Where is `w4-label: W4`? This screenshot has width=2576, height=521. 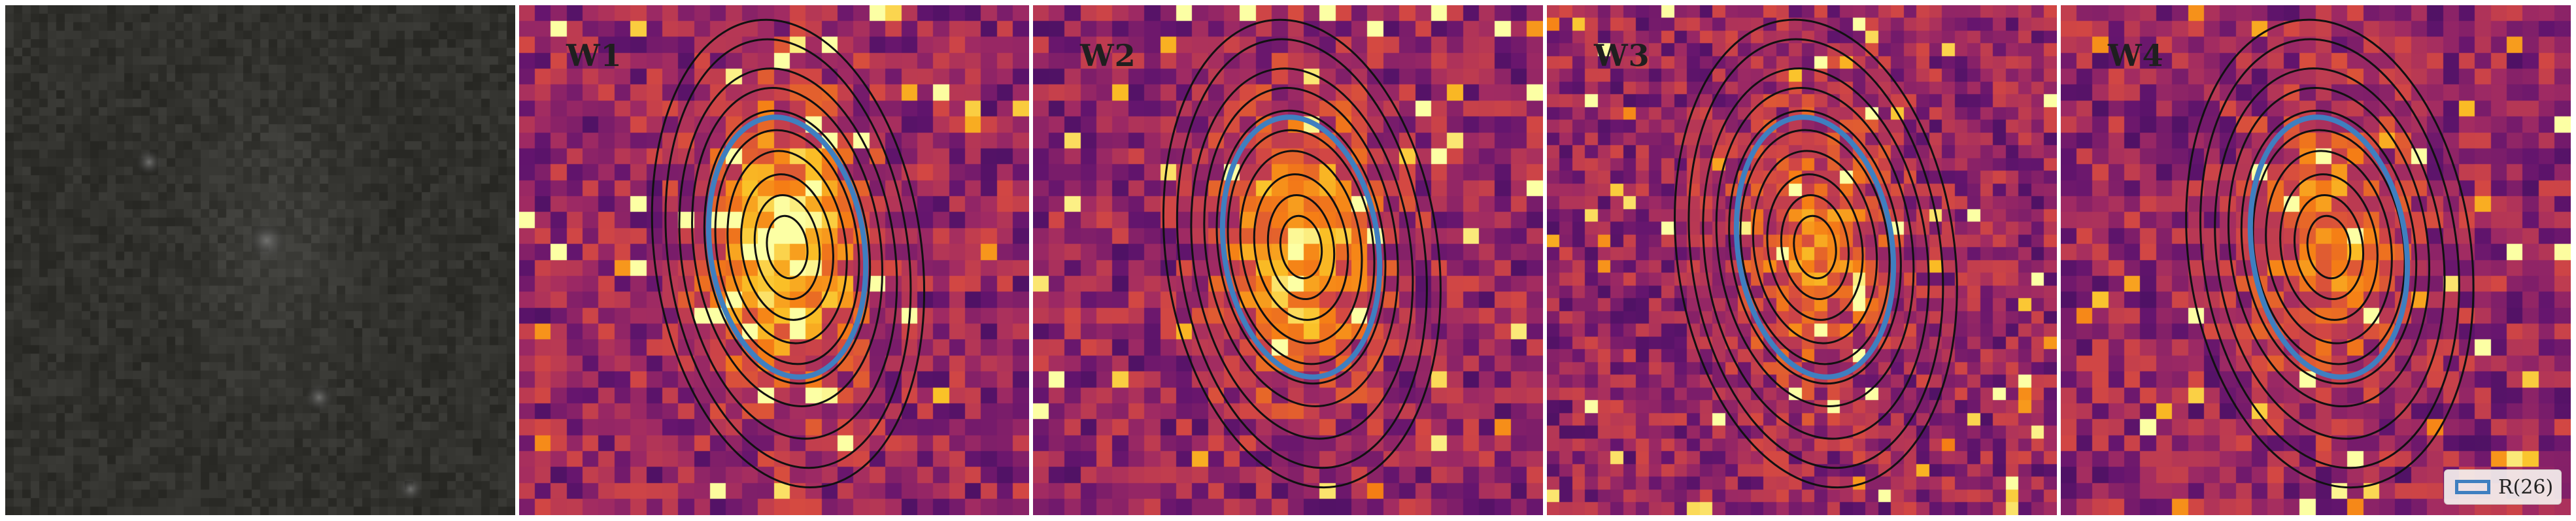 w4-label: W4 is located at coordinates (2136, 55).